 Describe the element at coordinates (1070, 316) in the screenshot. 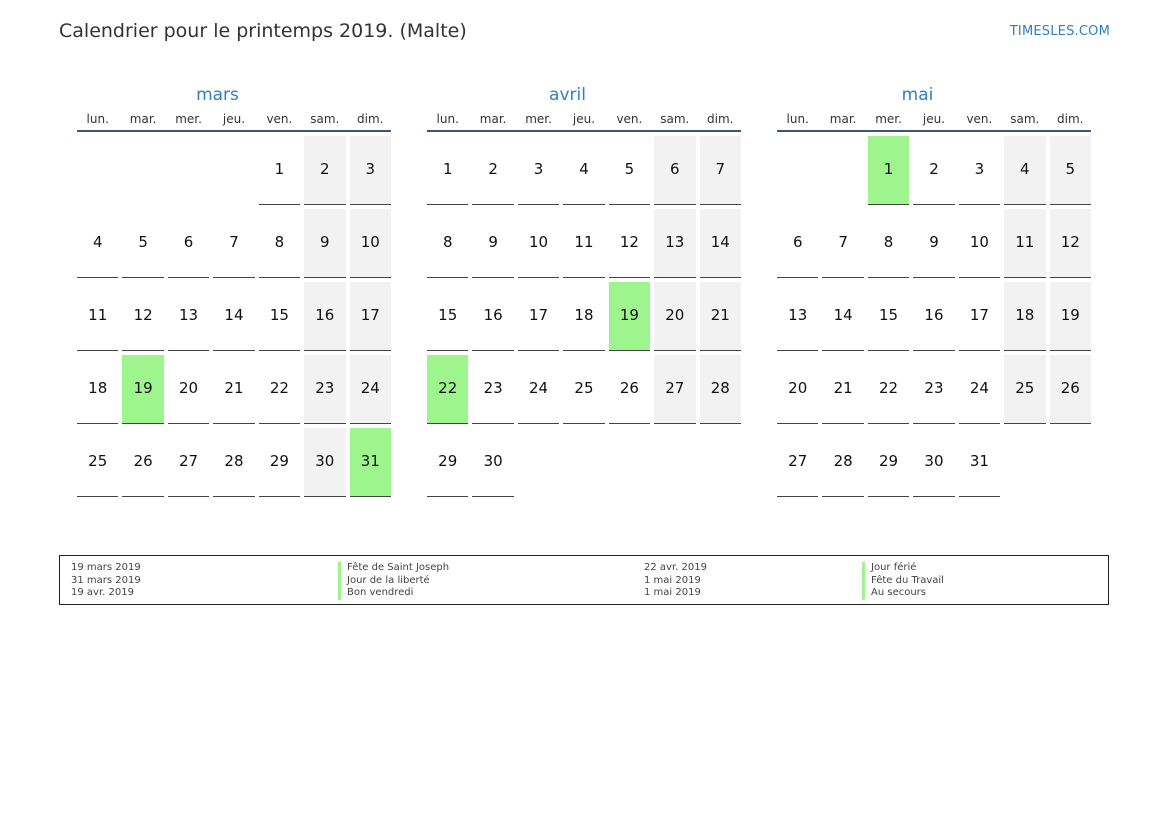

I see `day-cell: 19` at that location.